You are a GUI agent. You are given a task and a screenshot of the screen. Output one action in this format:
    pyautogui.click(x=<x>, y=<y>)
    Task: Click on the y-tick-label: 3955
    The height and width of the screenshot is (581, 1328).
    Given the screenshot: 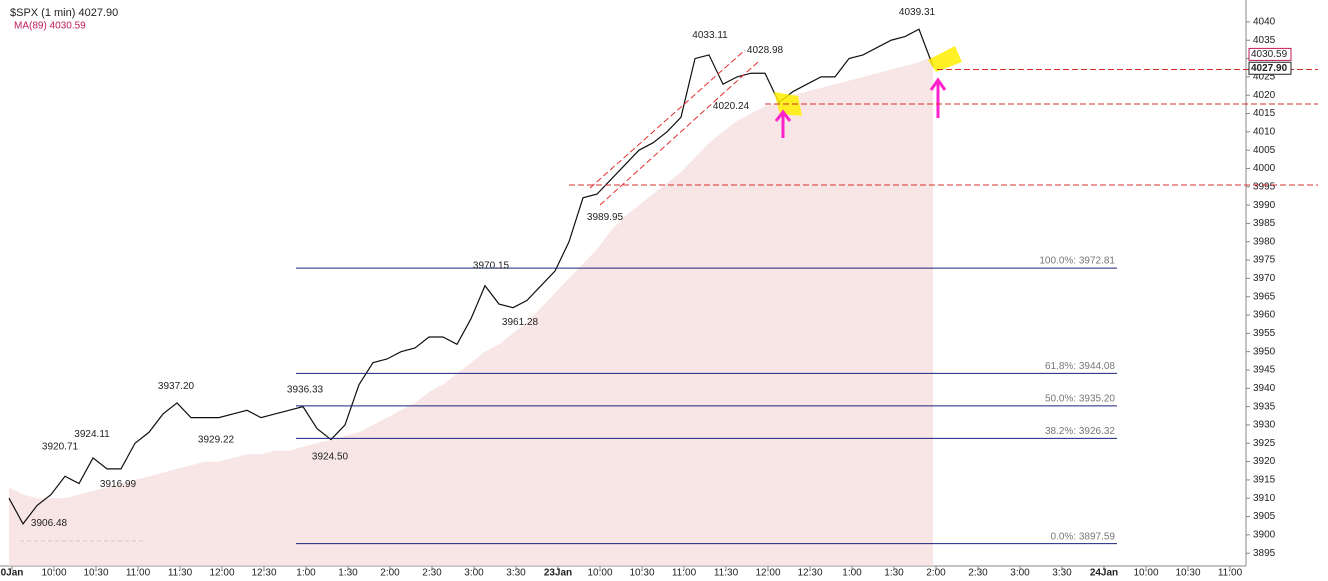 What is the action you would take?
    pyautogui.click(x=1264, y=333)
    